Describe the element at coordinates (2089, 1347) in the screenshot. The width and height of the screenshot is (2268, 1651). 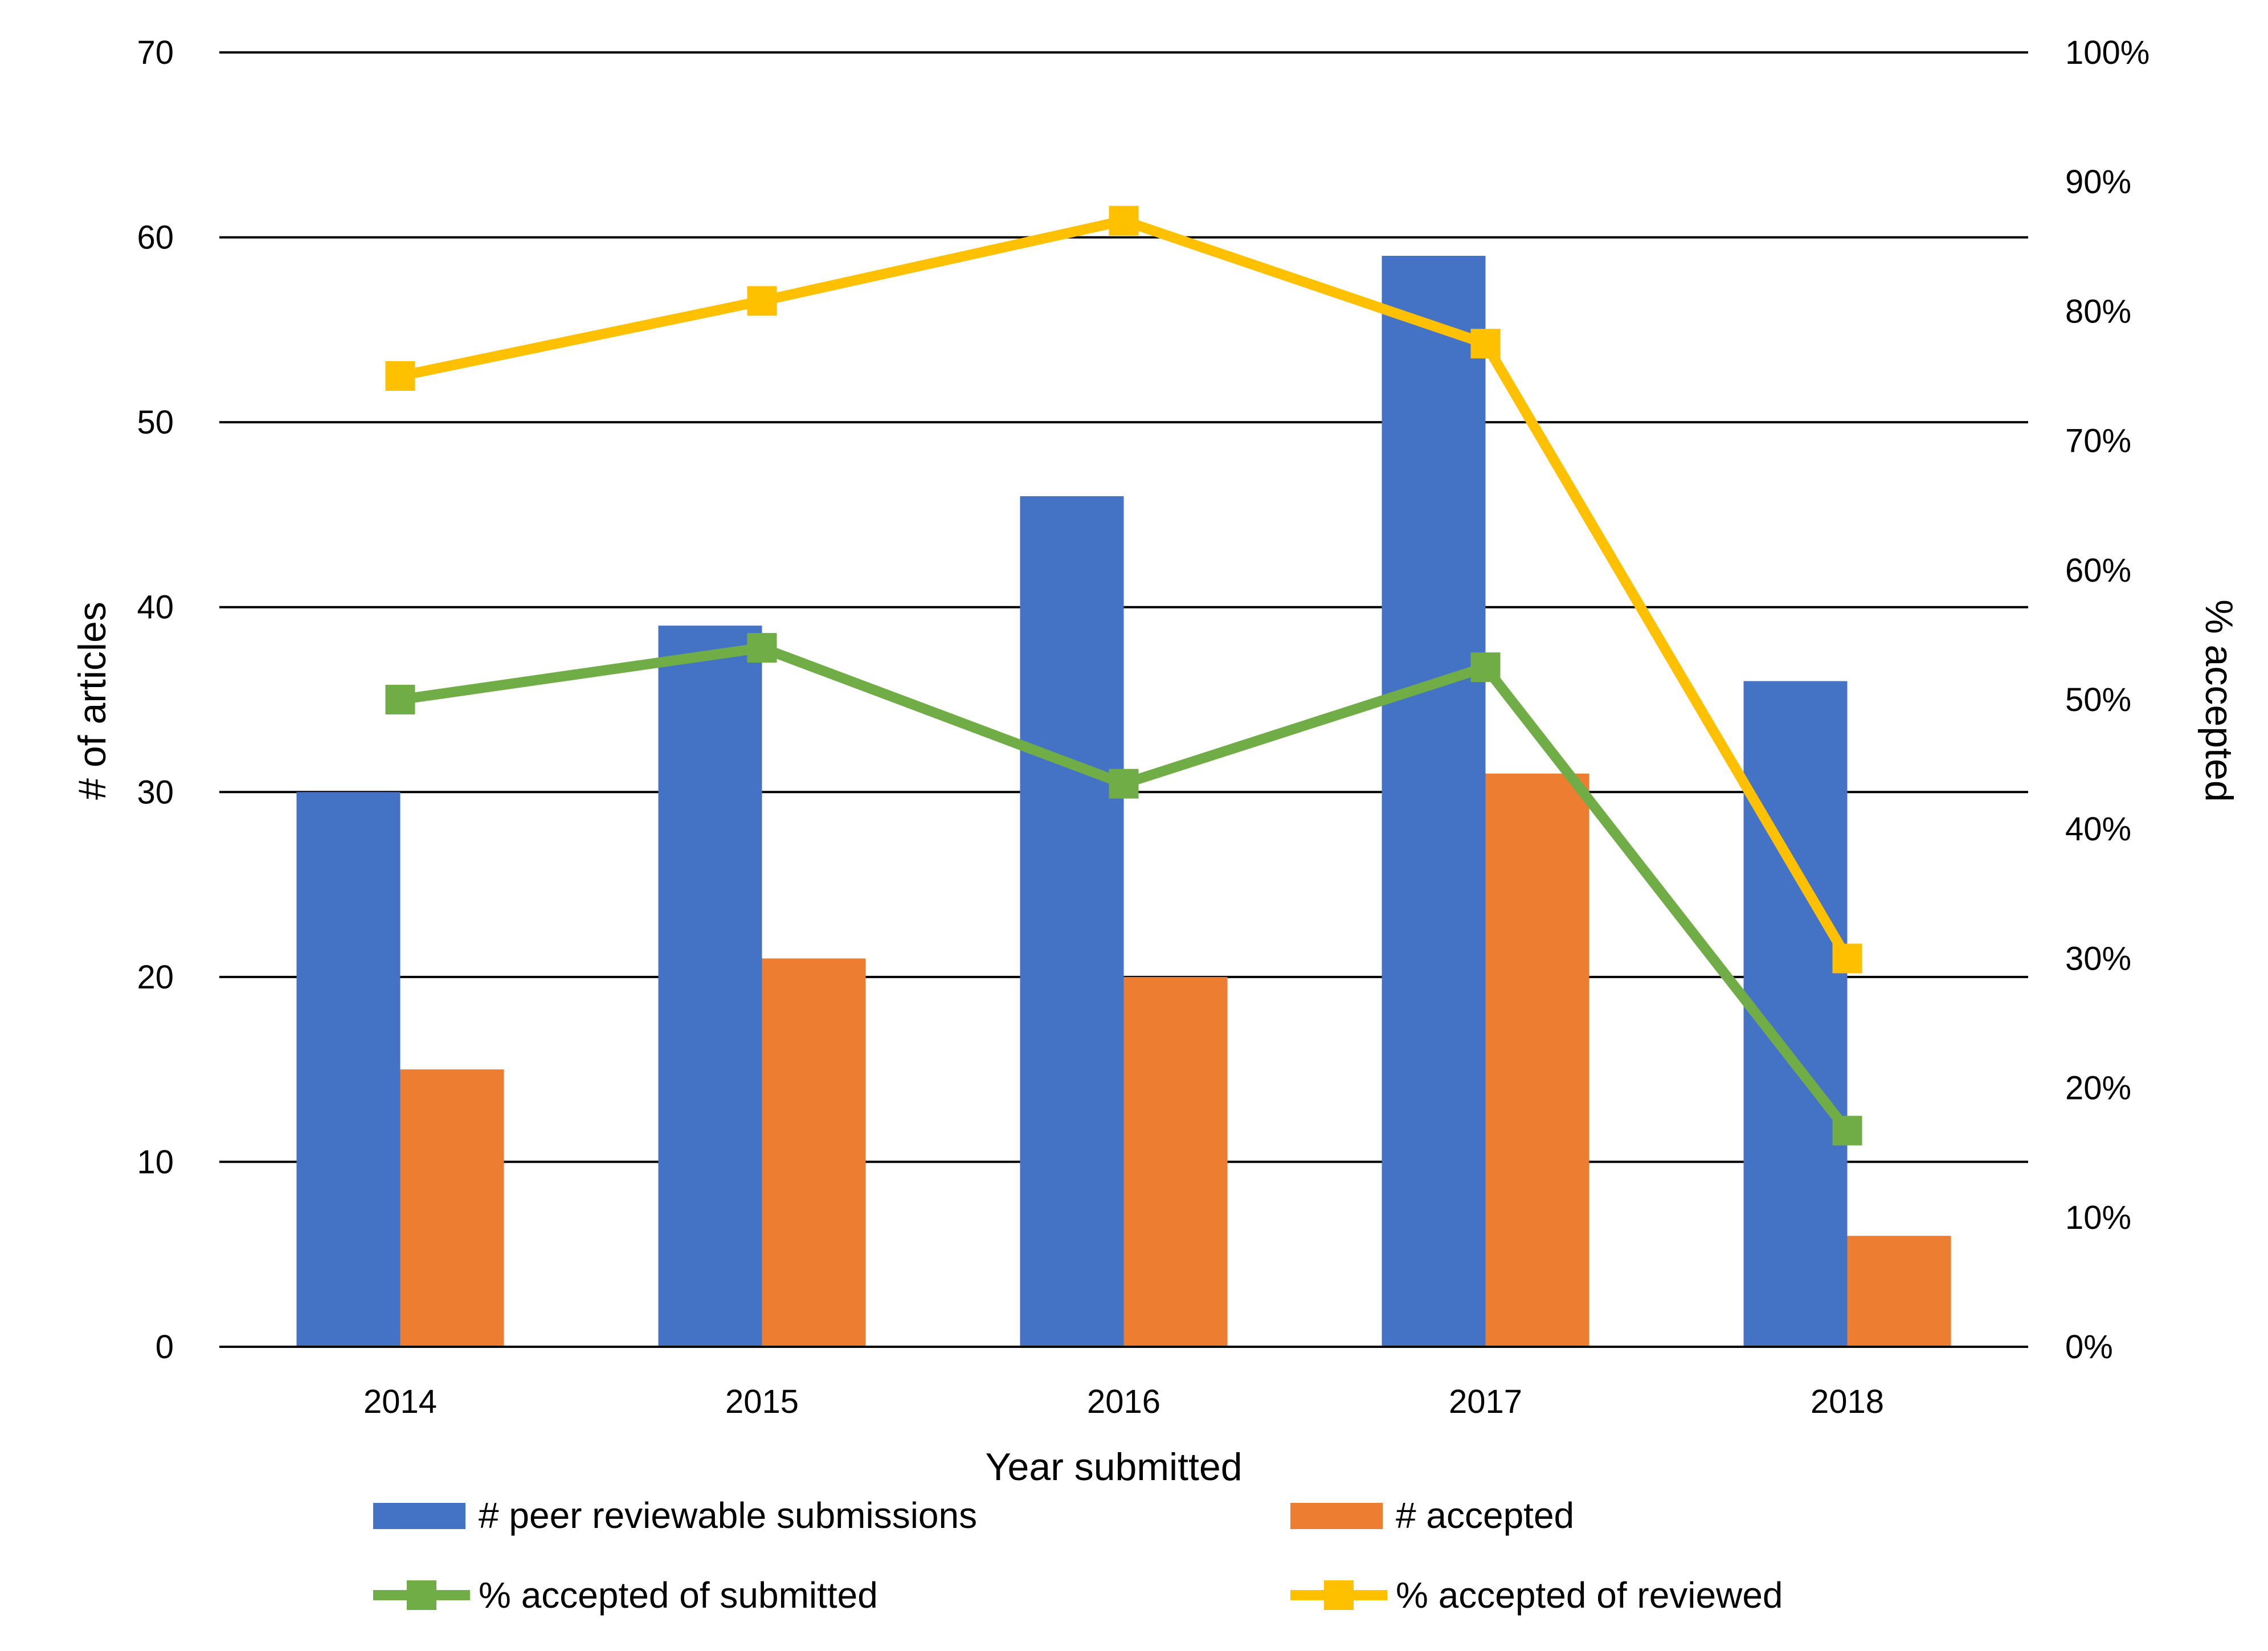
I see `y2-tick-label: 0%` at that location.